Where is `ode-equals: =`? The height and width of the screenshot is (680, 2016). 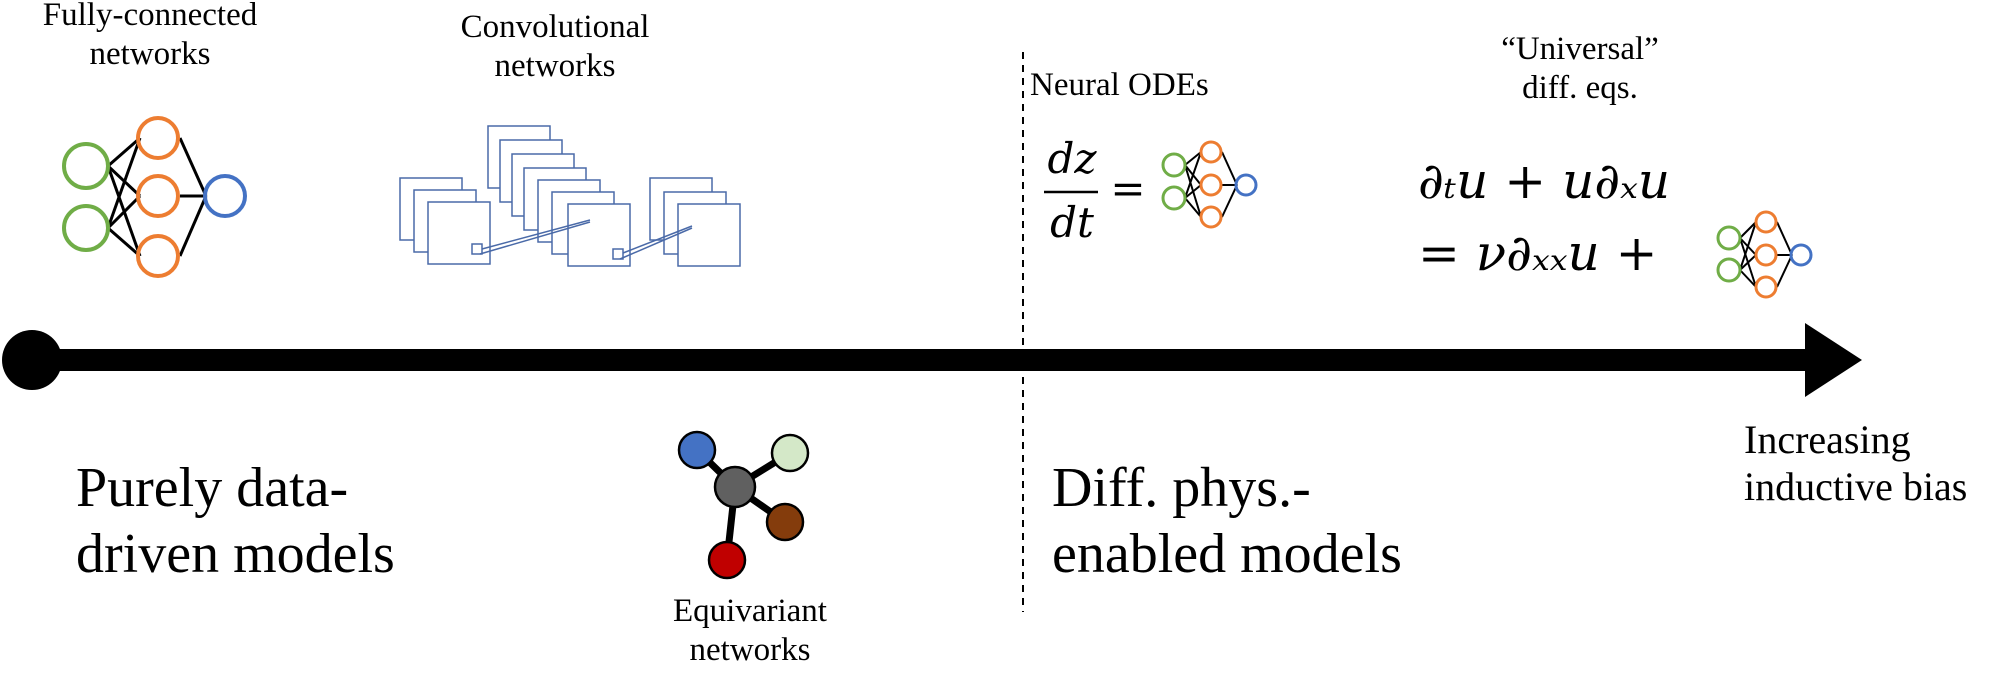
ode-equals: = is located at coordinates (1128, 188).